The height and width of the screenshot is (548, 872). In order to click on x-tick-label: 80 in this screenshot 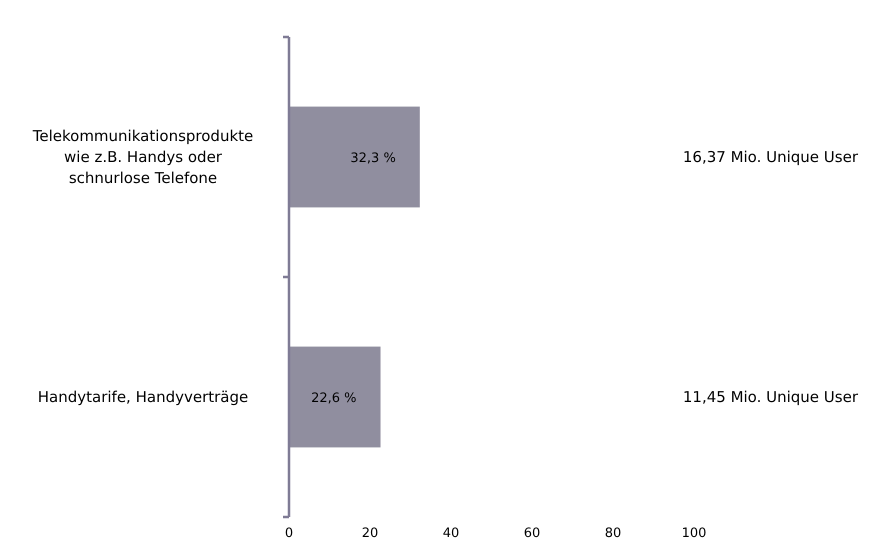, I will do `click(613, 533)`.